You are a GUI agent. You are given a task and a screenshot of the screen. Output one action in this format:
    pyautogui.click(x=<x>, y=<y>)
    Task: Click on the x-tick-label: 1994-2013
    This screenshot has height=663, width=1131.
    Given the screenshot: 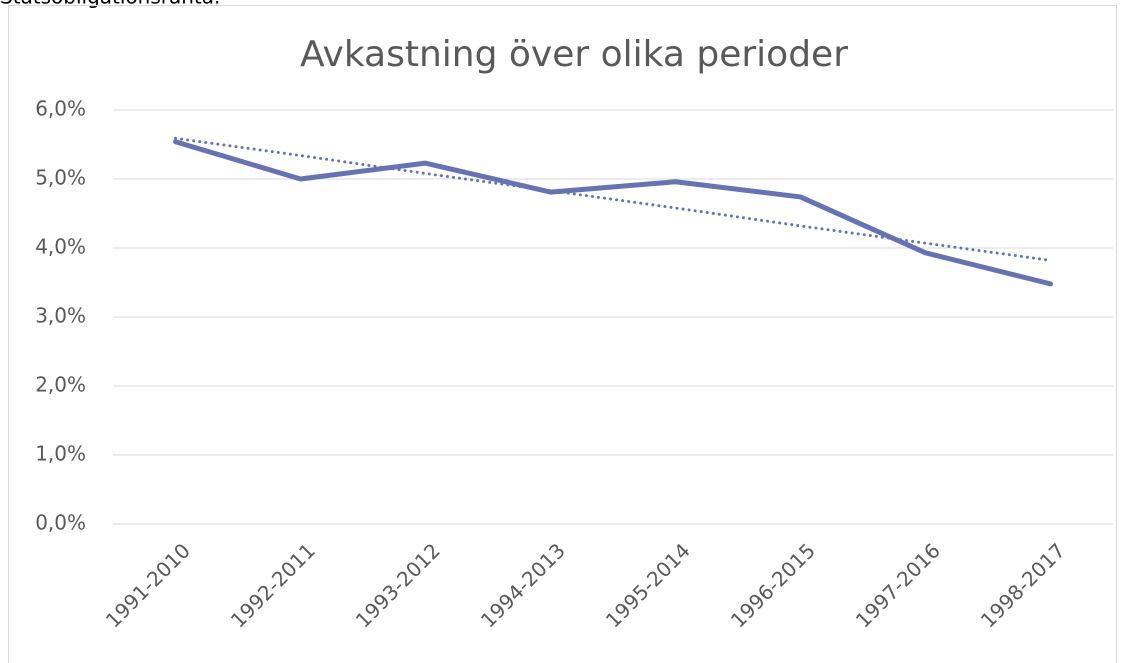 What is the action you would take?
    pyautogui.click(x=523, y=585)
    